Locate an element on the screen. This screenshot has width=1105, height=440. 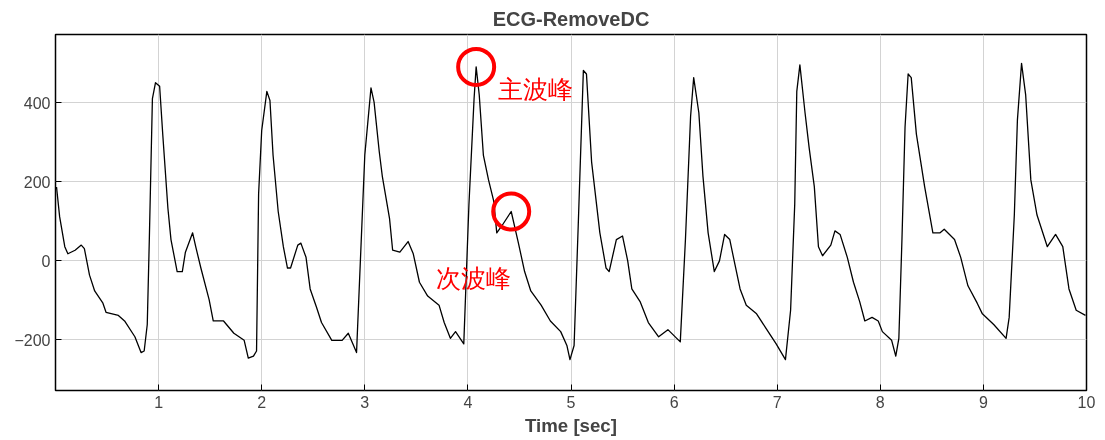
y-tick-label: 0 is located at coordinates (46, 261).